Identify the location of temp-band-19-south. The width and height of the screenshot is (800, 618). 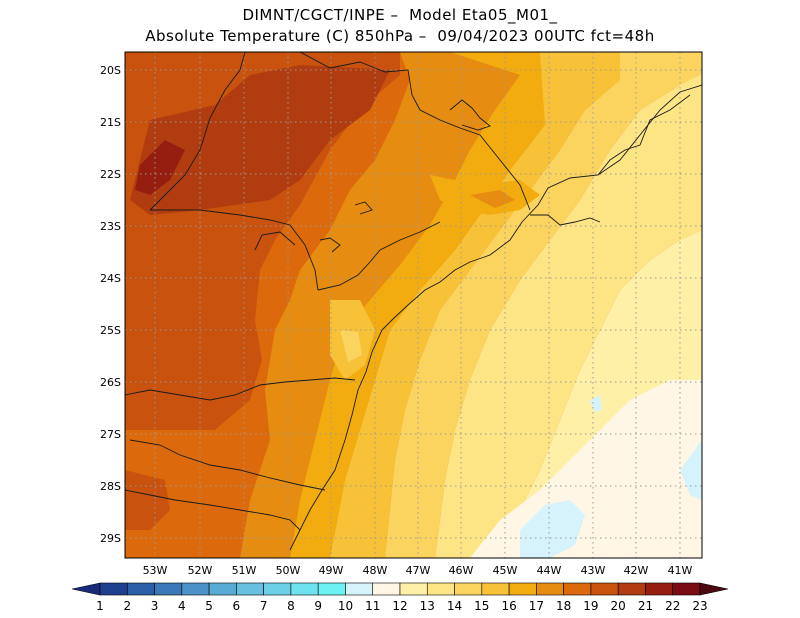
(147, 500).